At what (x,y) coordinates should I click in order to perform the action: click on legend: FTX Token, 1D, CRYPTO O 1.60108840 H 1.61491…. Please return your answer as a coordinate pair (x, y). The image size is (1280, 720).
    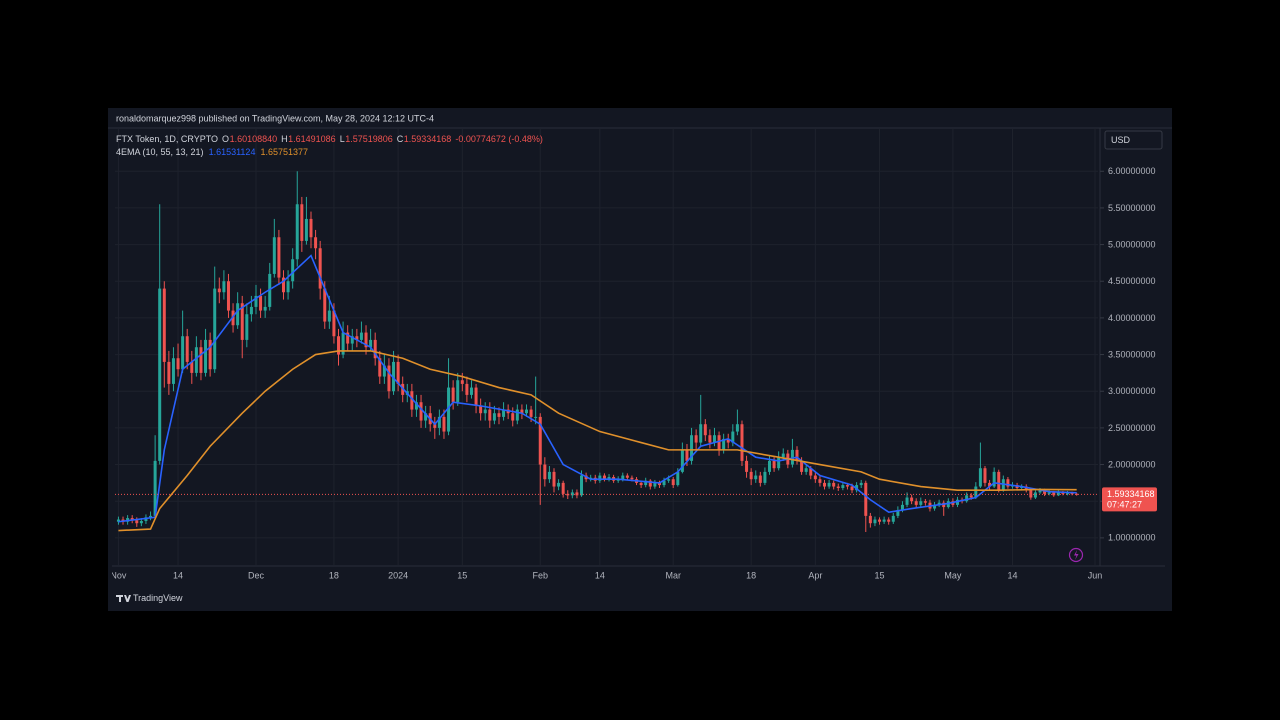
    Looking at the image, I should click on (329, 145).